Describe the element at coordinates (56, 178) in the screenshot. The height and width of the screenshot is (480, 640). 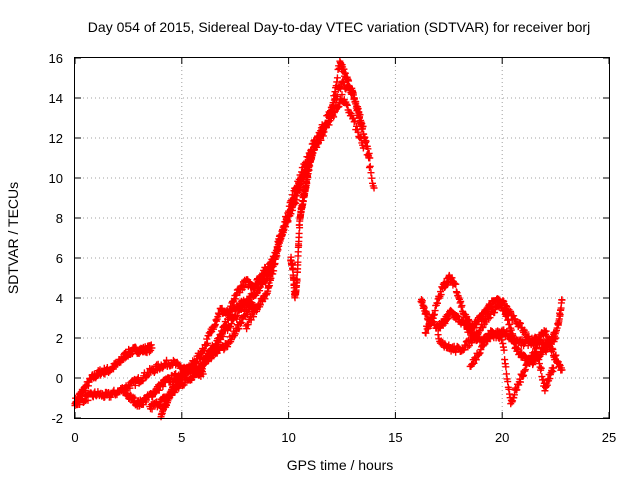
I see `y-tick-label: 10` at that location.